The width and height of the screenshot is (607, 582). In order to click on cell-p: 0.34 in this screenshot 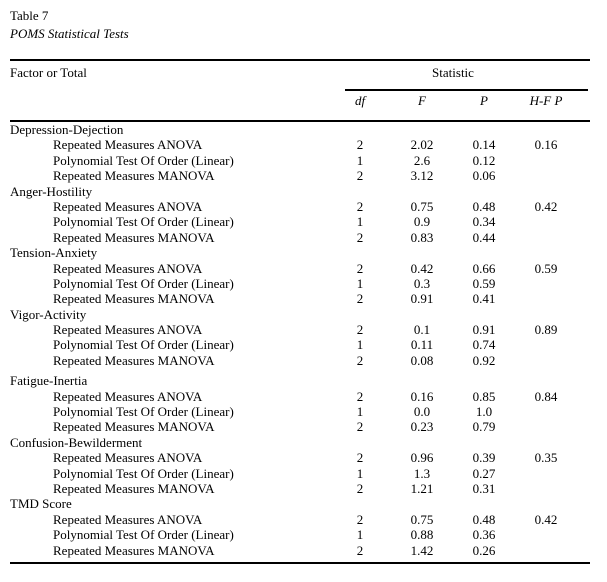, I will do `click(484, 222)`.